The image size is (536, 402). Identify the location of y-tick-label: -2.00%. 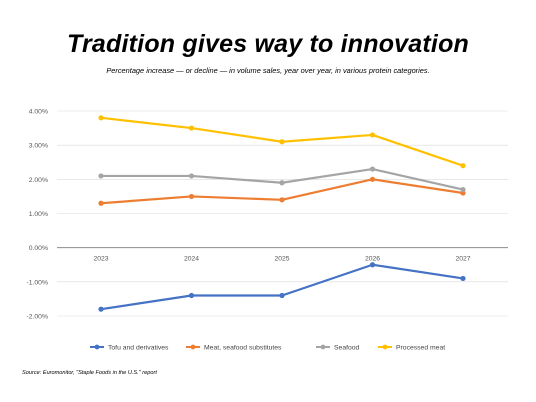
(37, 317).